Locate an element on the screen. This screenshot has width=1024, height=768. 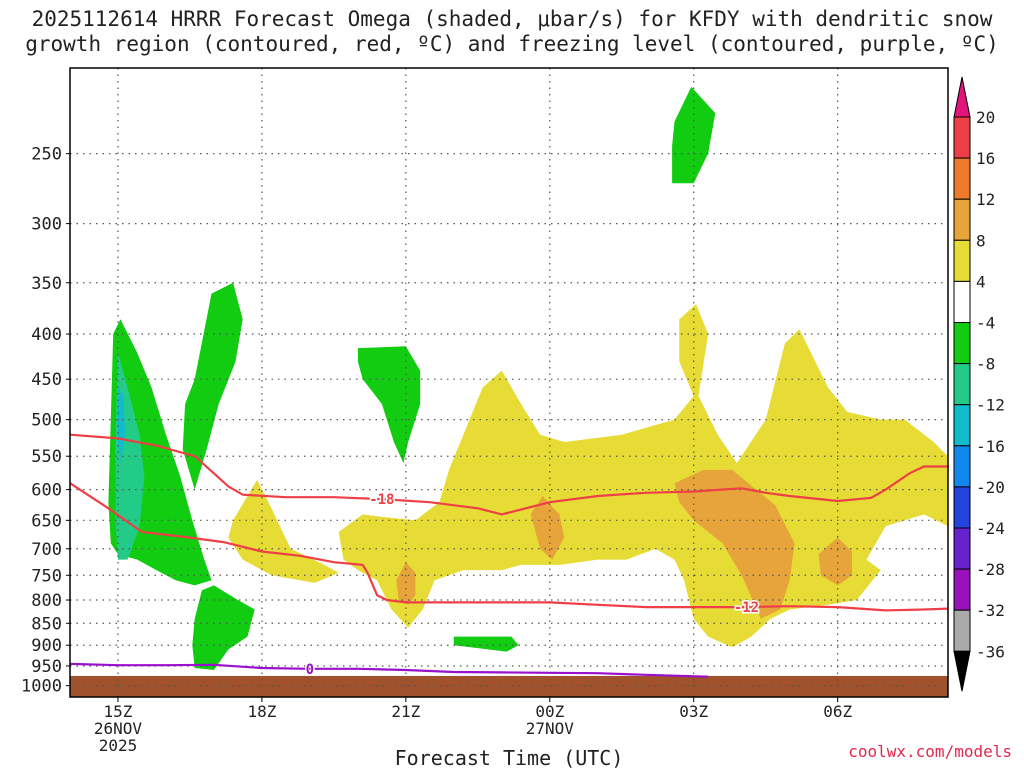
x-tick-label-4-0: 03Z is located at coordinates (693, 711).